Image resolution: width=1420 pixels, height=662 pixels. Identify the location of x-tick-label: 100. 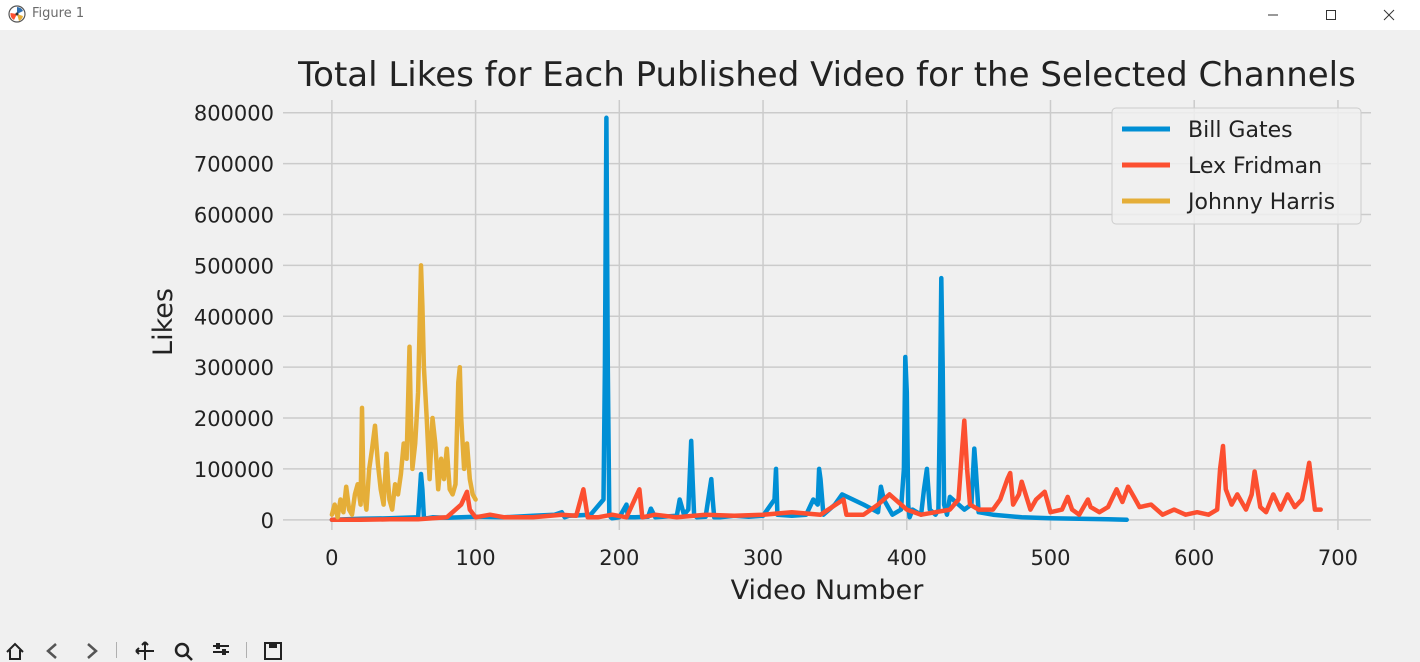
(476, 558).